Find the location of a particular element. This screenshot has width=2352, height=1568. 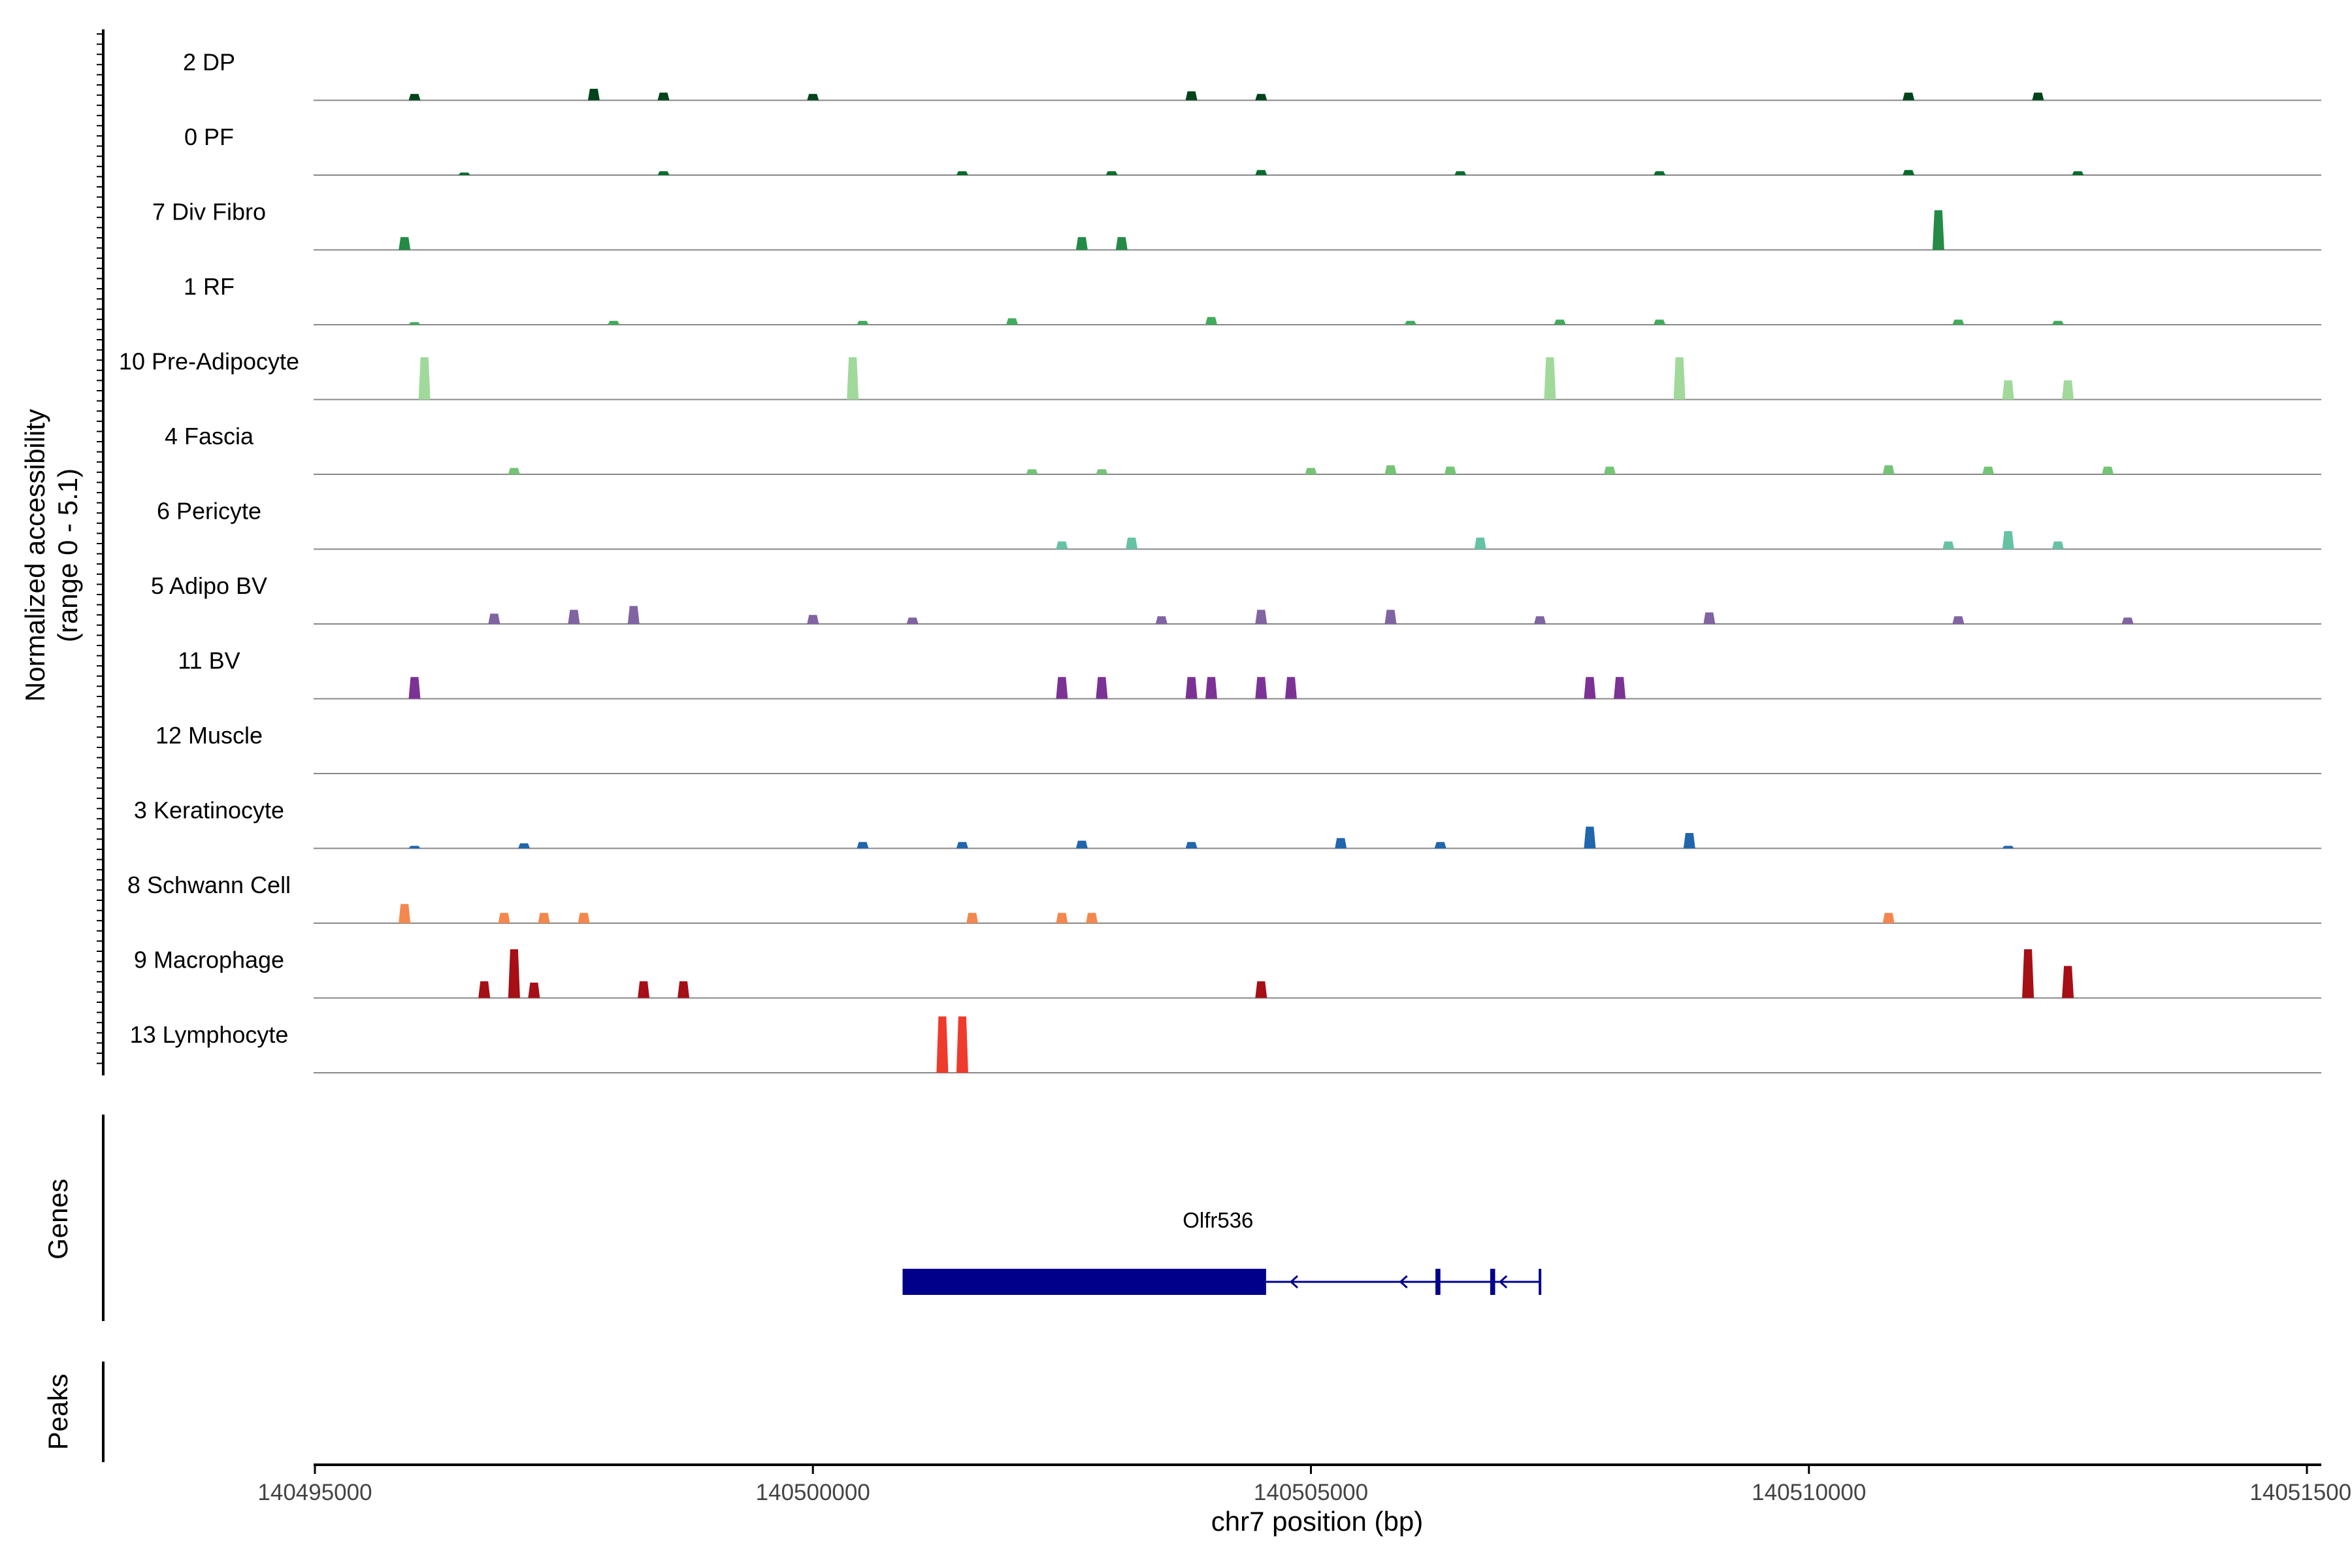

track-label: 5 Adipo BV is located at coordinates (209, 585).